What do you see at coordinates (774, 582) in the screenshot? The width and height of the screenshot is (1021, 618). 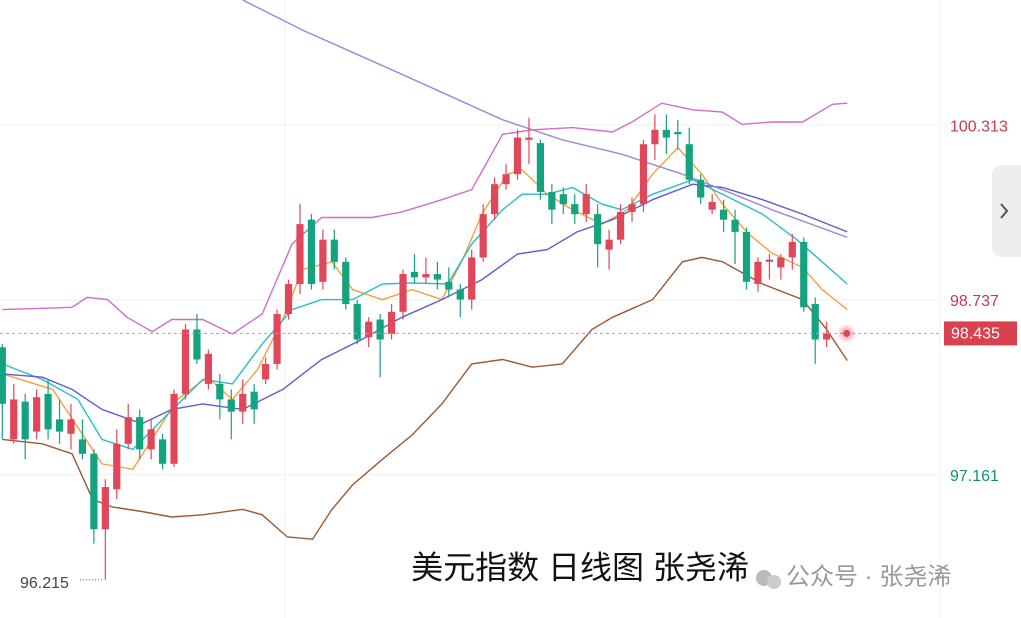 I see `wechat-icon` at bounding box center [774, 582].